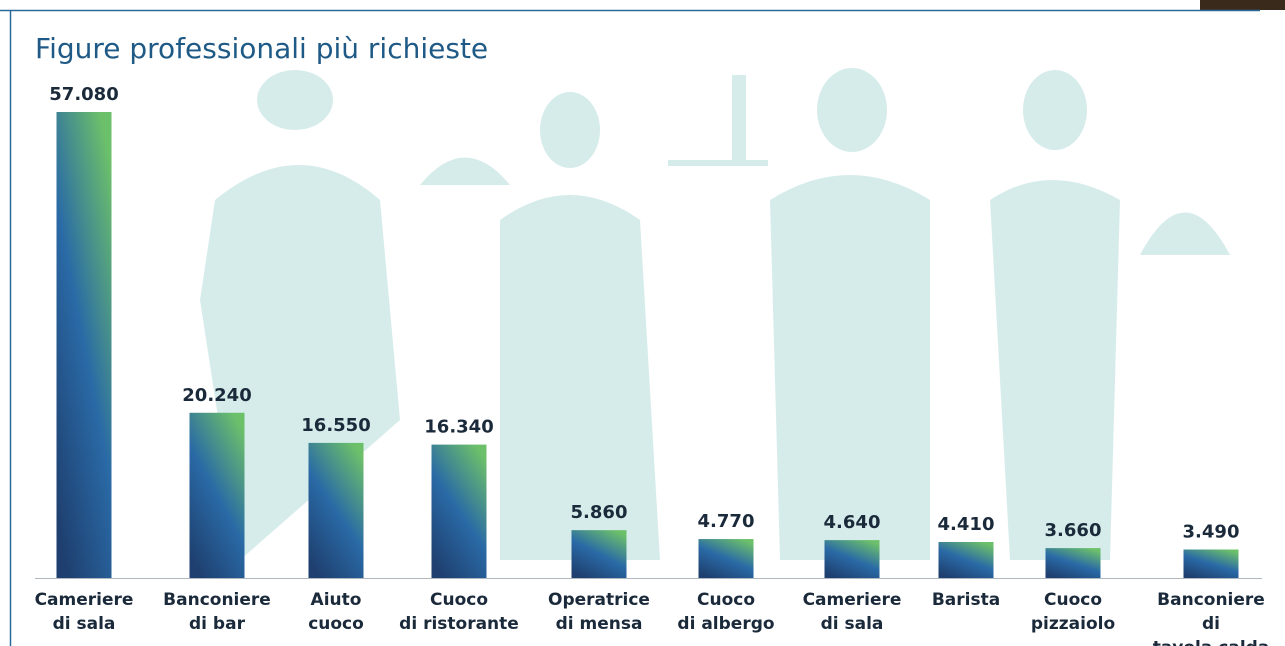  What do you see at coordinates (458, 427) in the screenshot?
I see `value-label: 16.340` at bounding box center [458, 427].